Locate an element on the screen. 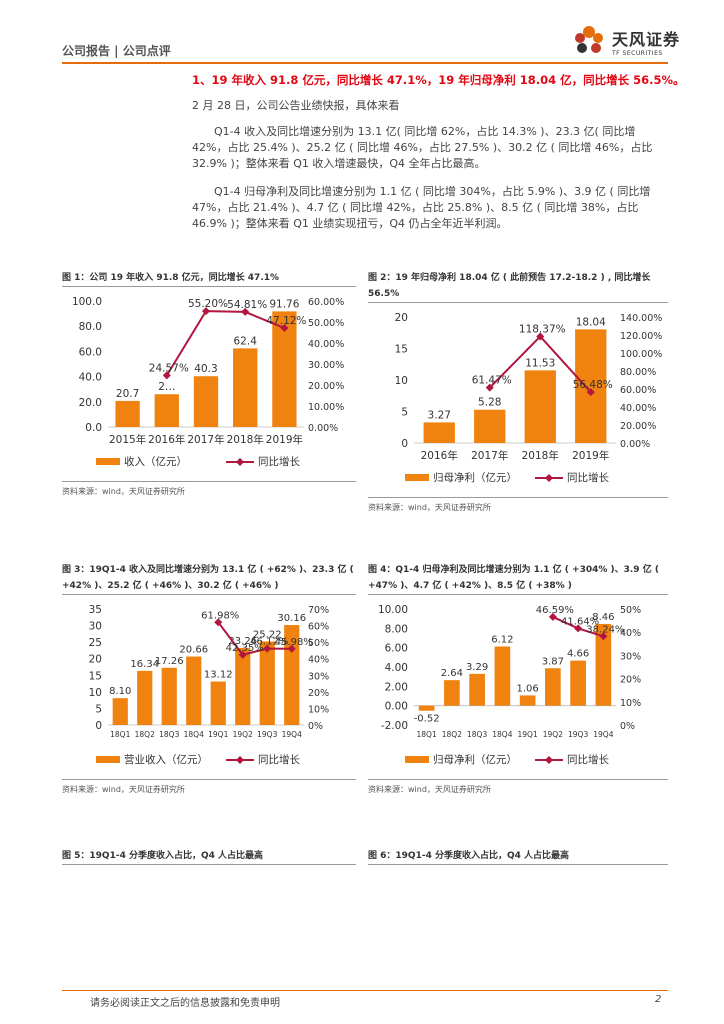 The width and height of the screenshot is (724, 1024). y-left-tick-label: 0.00 is located at coordinates (396, 707).